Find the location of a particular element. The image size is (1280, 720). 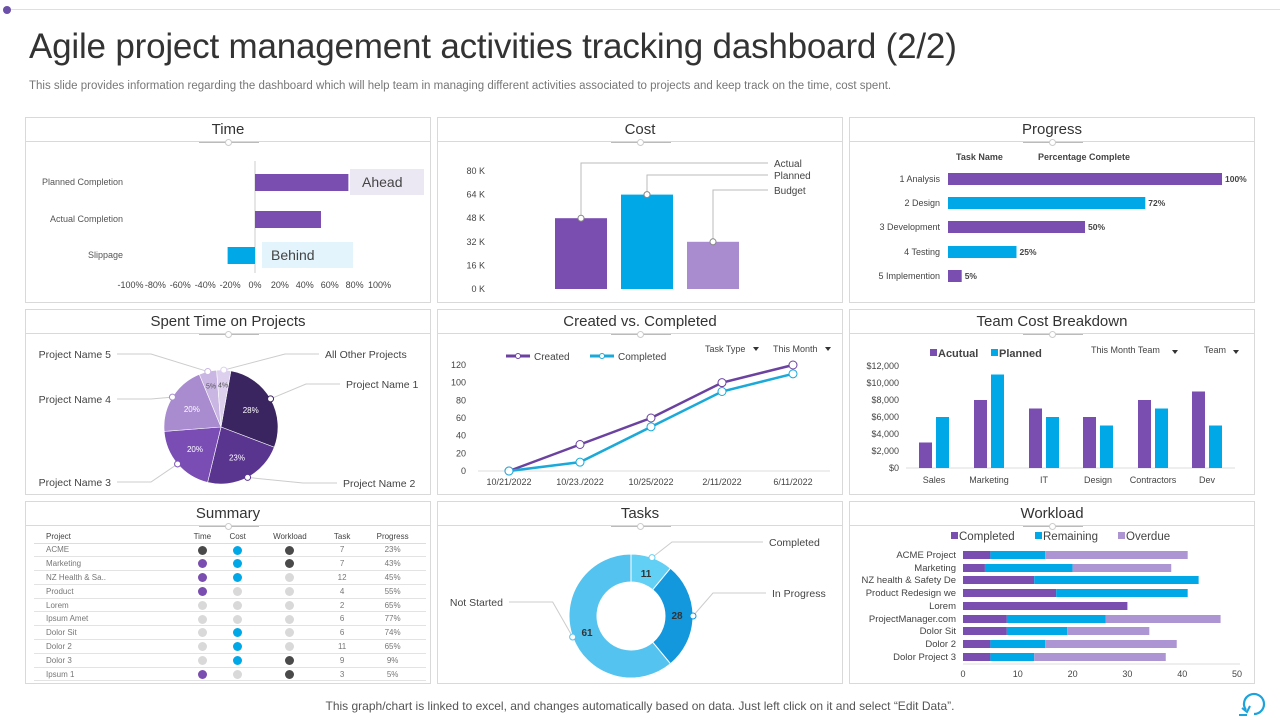

tick-label: 60 is located at coordinates (461, 418).